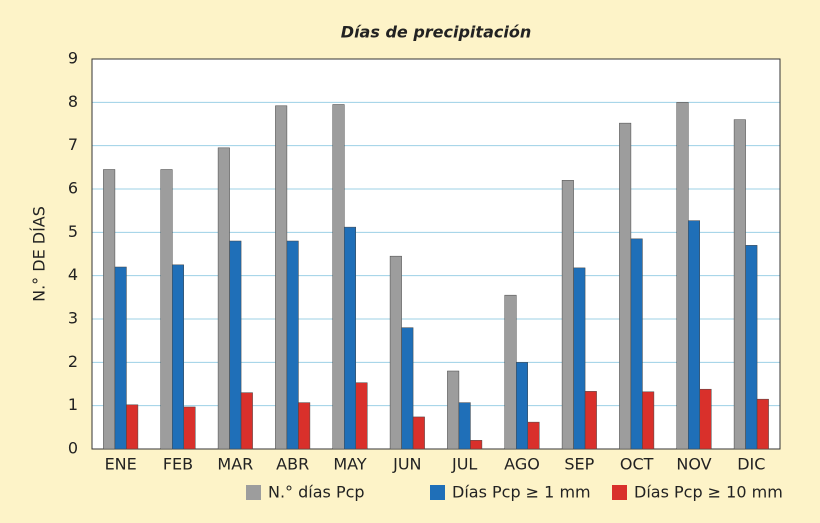 This screenshot has width=820, height=523. What do you see at coordinates (73, 361) in the screenshot?
I see `y-tick-label: 2` at bounding box center [73, 361].